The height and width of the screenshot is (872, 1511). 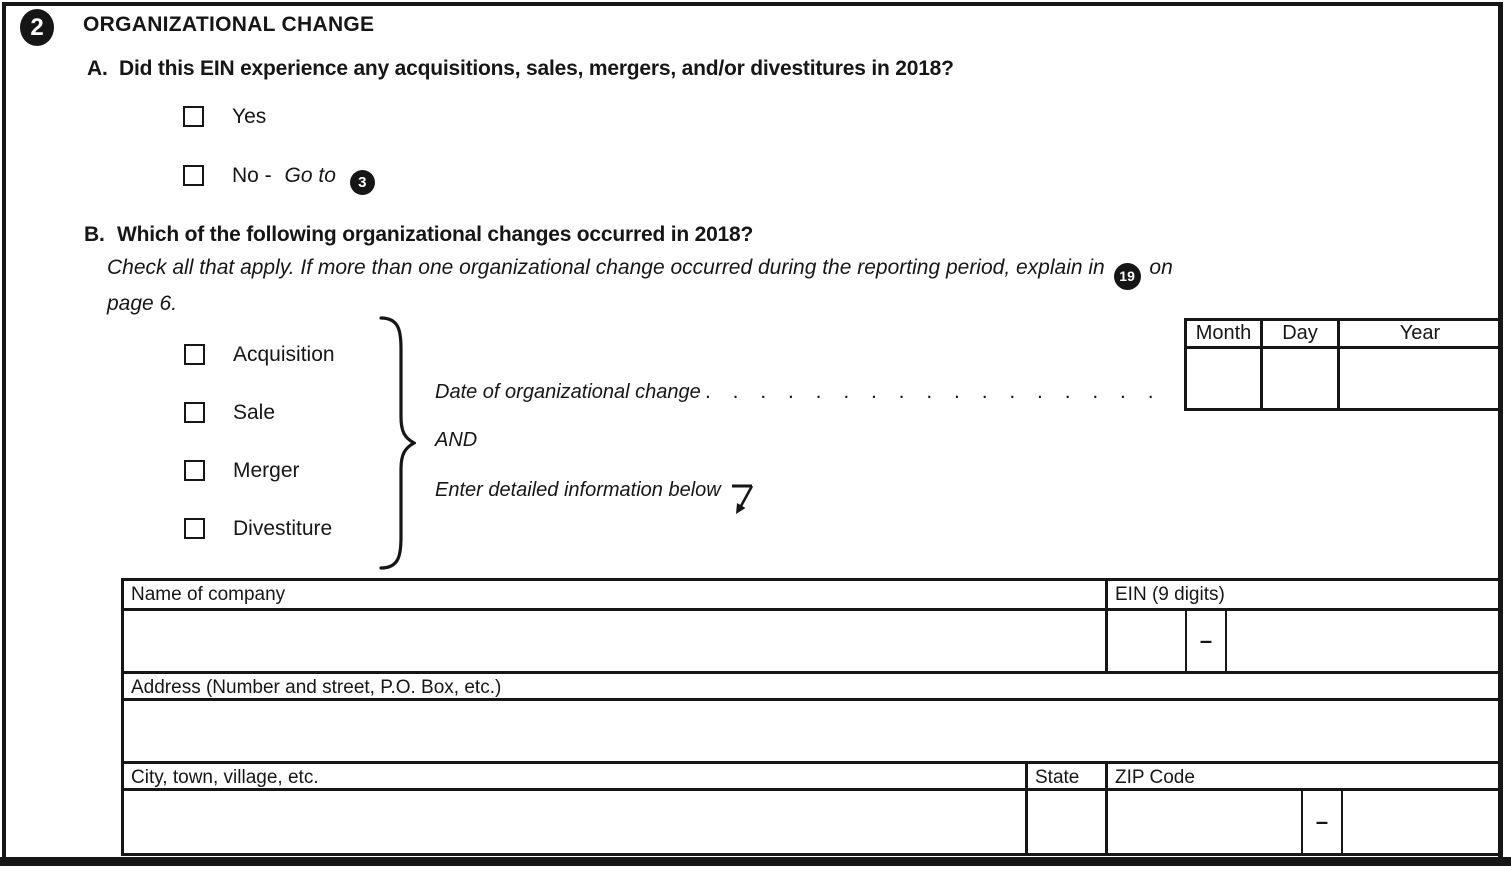 I want to click on checkbox-yes-label: Yes, so click(x=249, y=116).